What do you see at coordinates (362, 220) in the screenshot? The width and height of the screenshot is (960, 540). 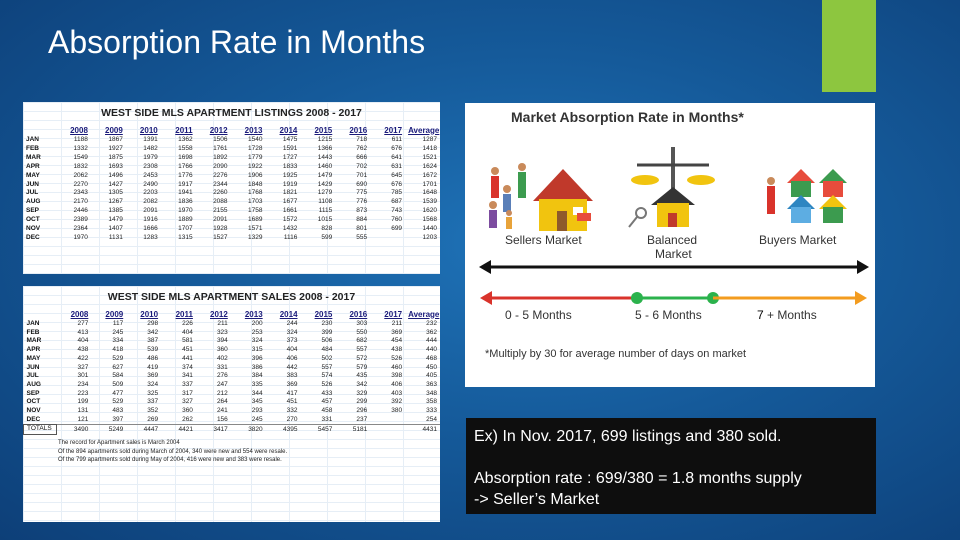 I see `table-cell: 884` at bounding box center [362, 220].